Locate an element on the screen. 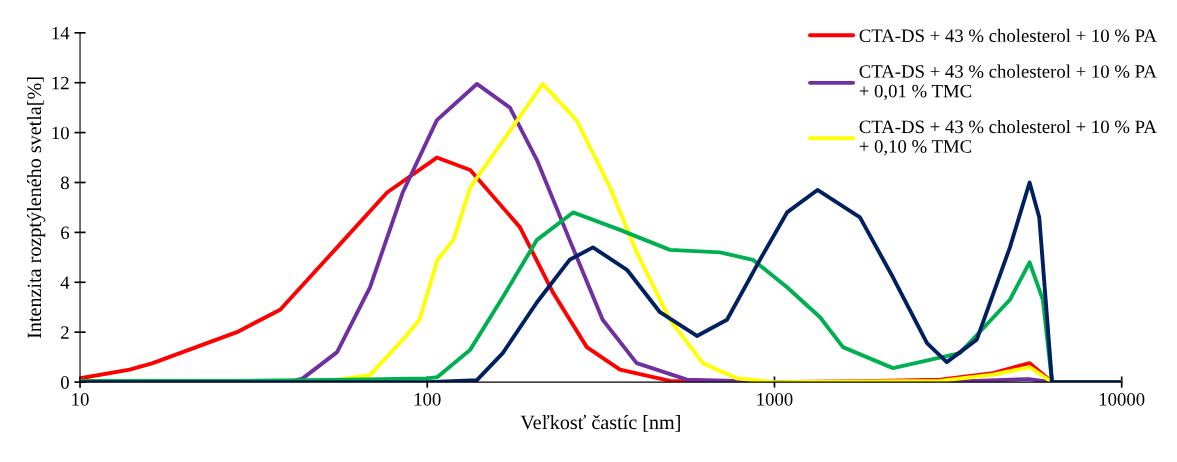 Image resolution: width=1177 pixels, height=462 pixels. y-tick-label: 4 is located at coordinates (65, 282).